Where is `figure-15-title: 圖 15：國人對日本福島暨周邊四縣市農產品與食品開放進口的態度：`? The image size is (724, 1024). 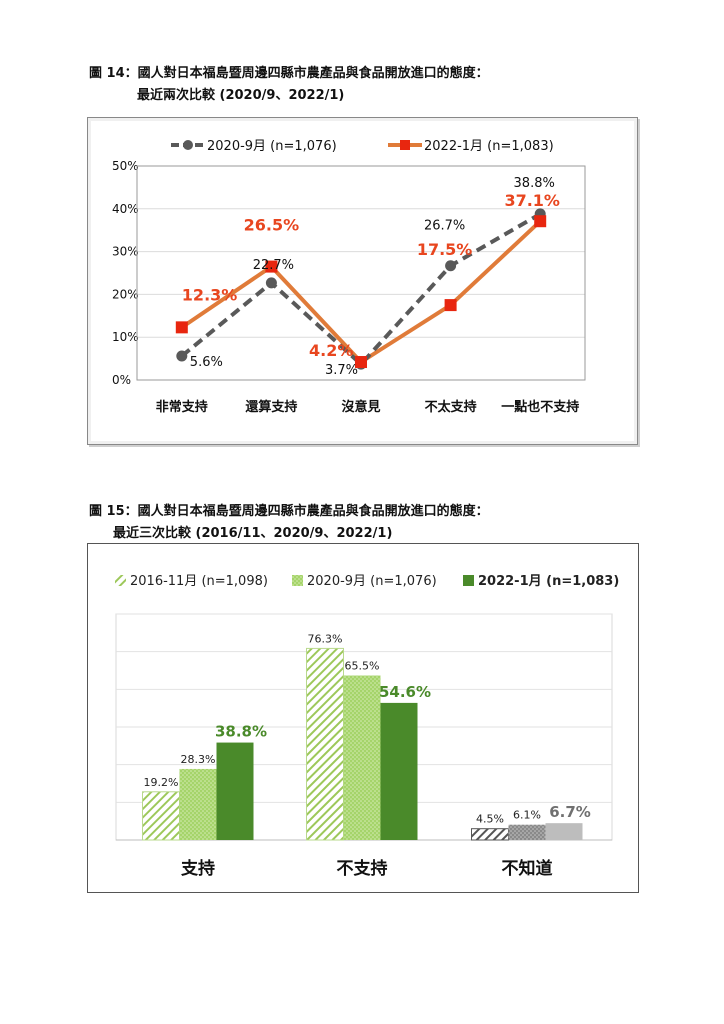 figure-15-title: 圖 15：國人對日本福島暨周邊四縣市農產品與食品開放進口的態度： is located at coordinates (289, 511).